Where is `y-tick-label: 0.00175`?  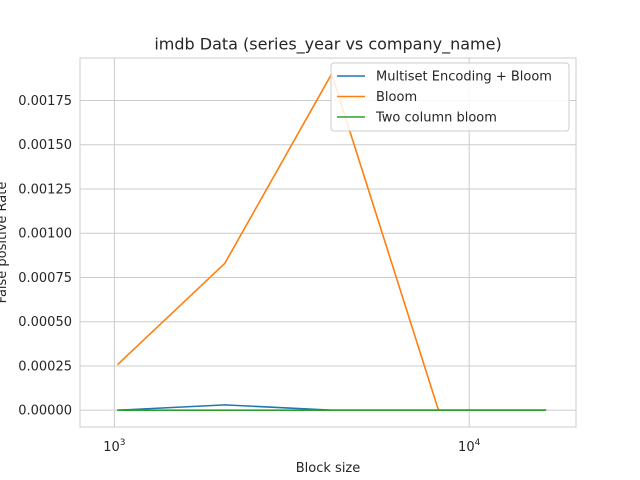
y-tick-label: 0.00175 is located at coordinates (45, 101).